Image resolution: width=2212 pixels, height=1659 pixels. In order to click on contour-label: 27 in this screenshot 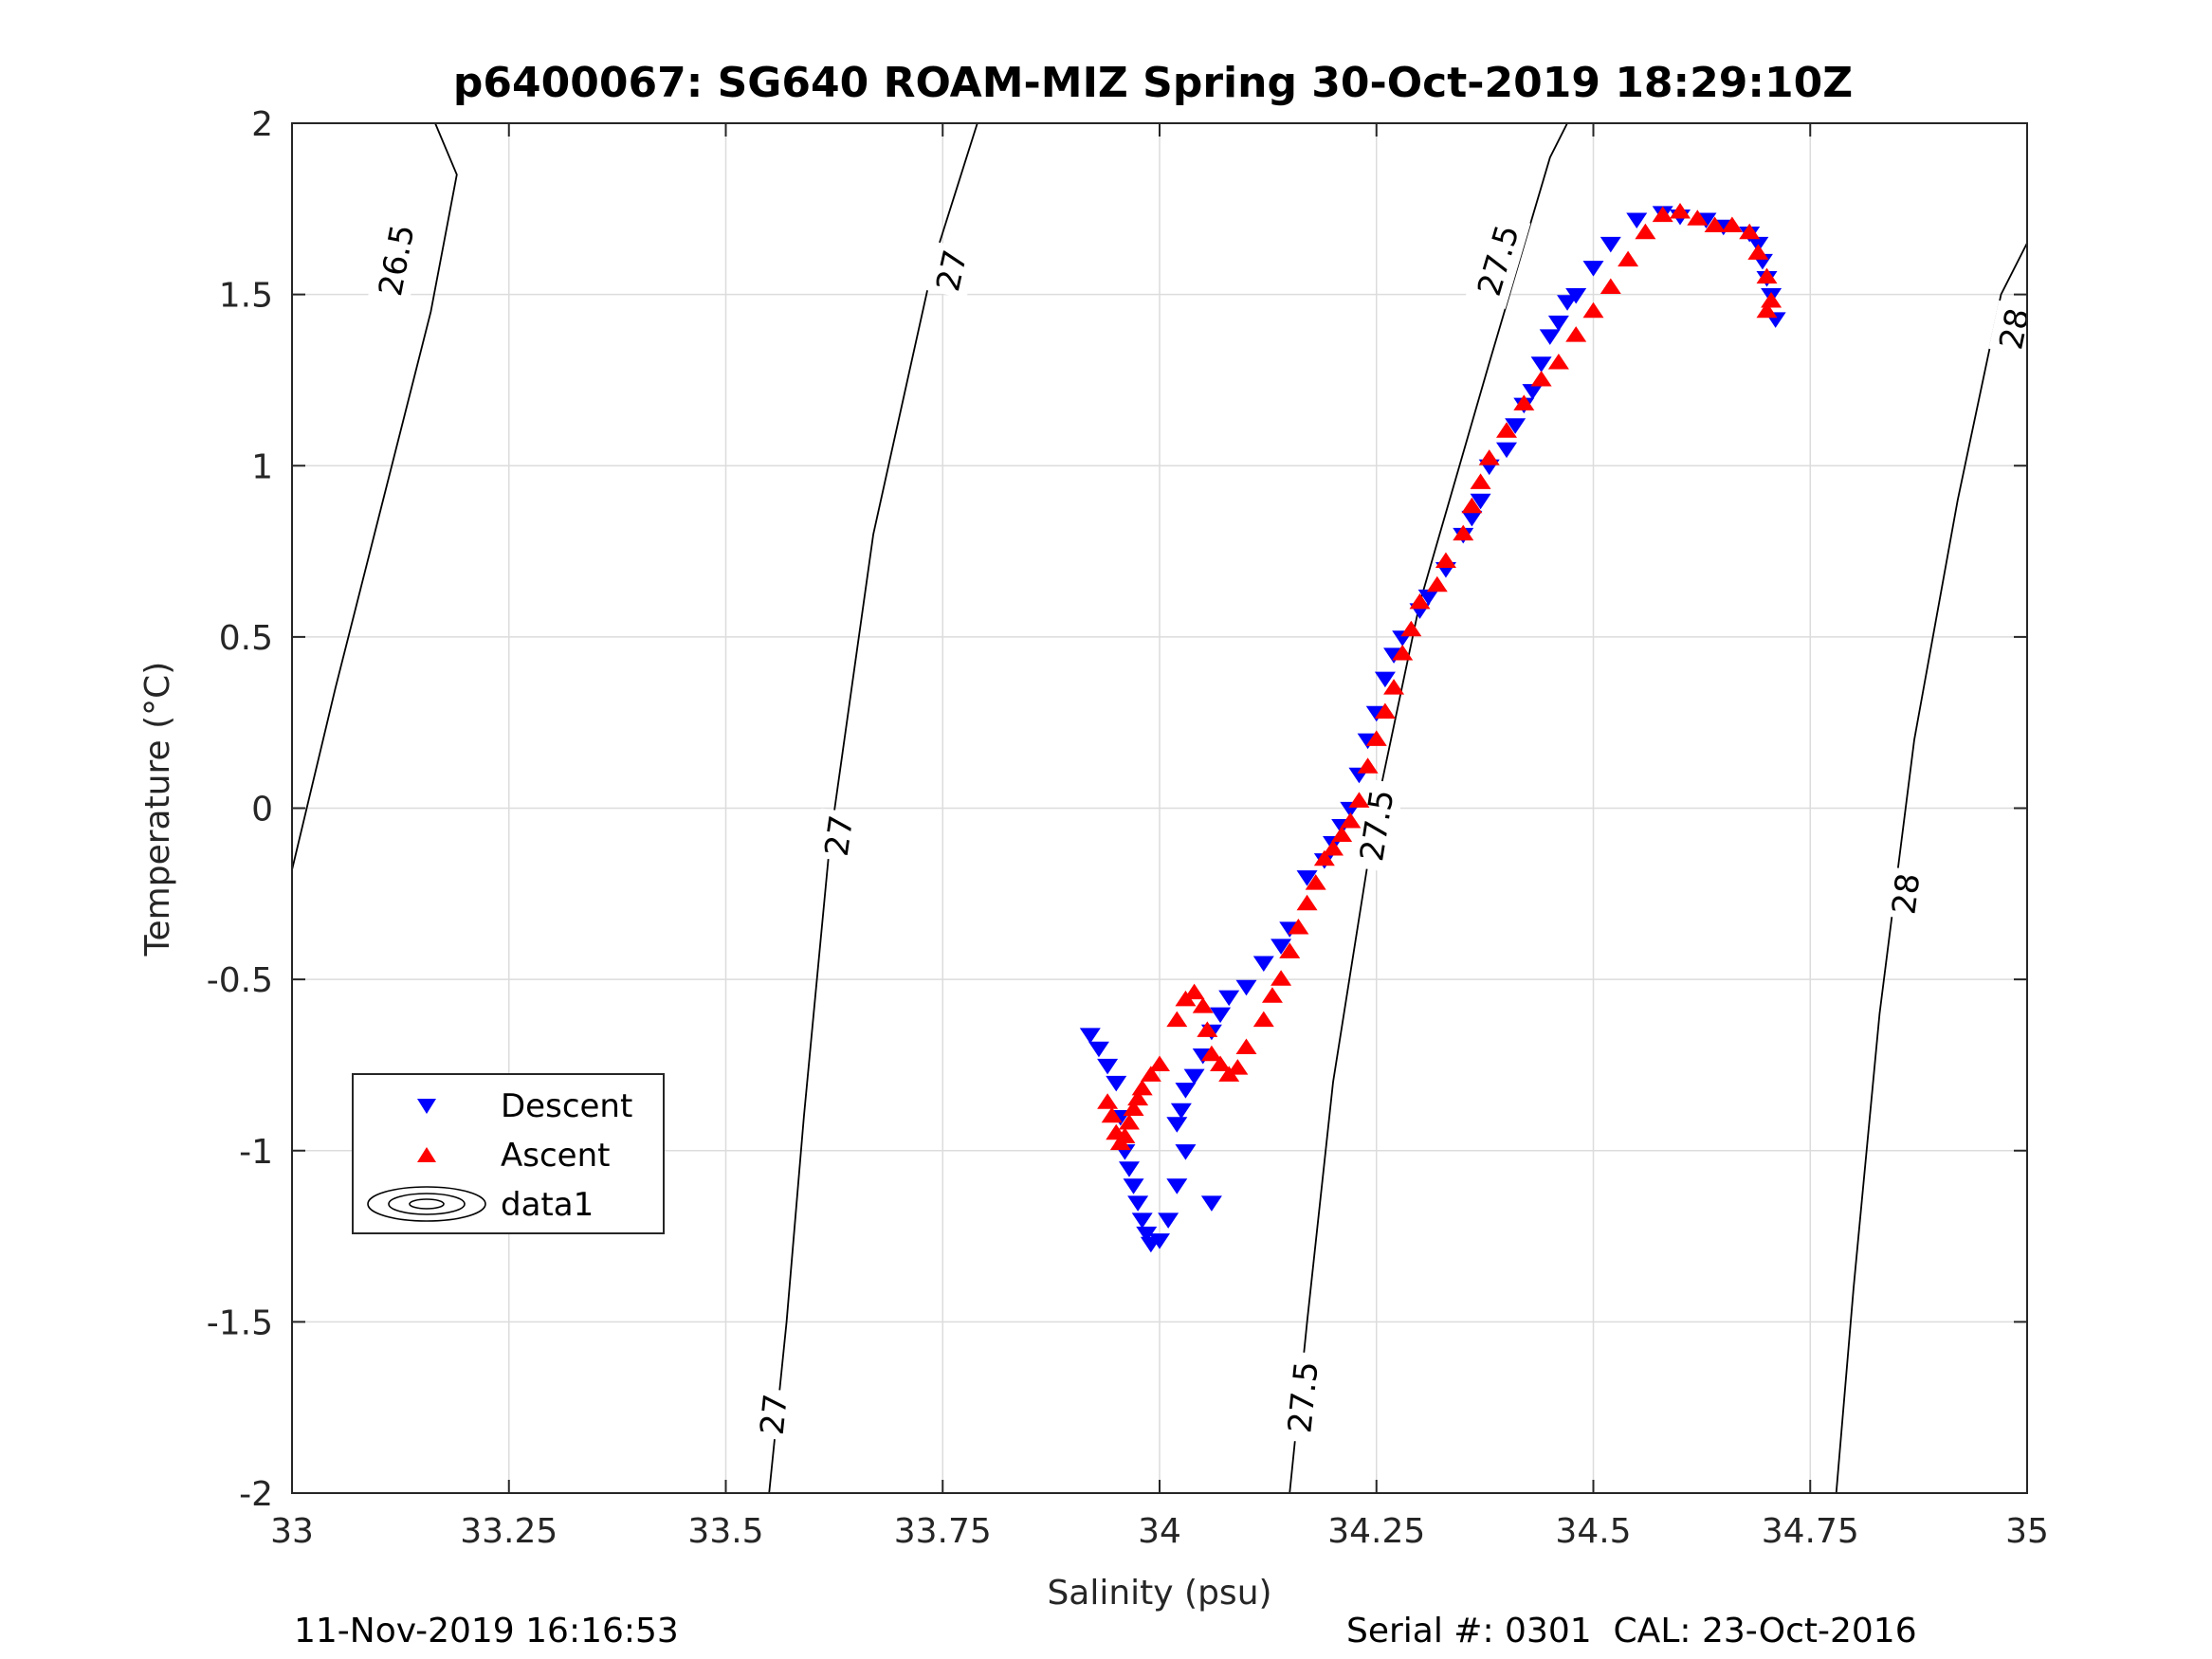, I will do `click(952, 270)`.